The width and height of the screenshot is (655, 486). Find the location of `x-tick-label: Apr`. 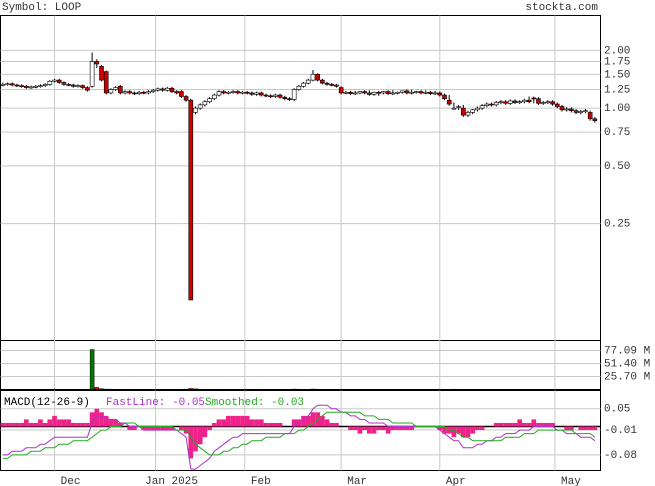

x-tick-label: Apr is located at coordinates (456, 481).